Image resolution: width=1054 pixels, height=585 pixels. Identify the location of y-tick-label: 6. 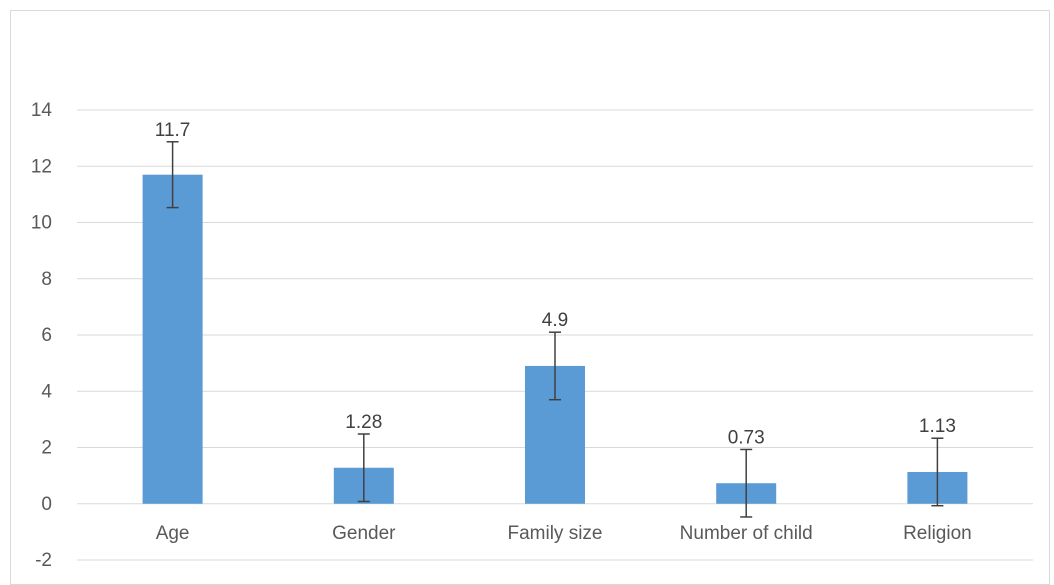
(46, 335).